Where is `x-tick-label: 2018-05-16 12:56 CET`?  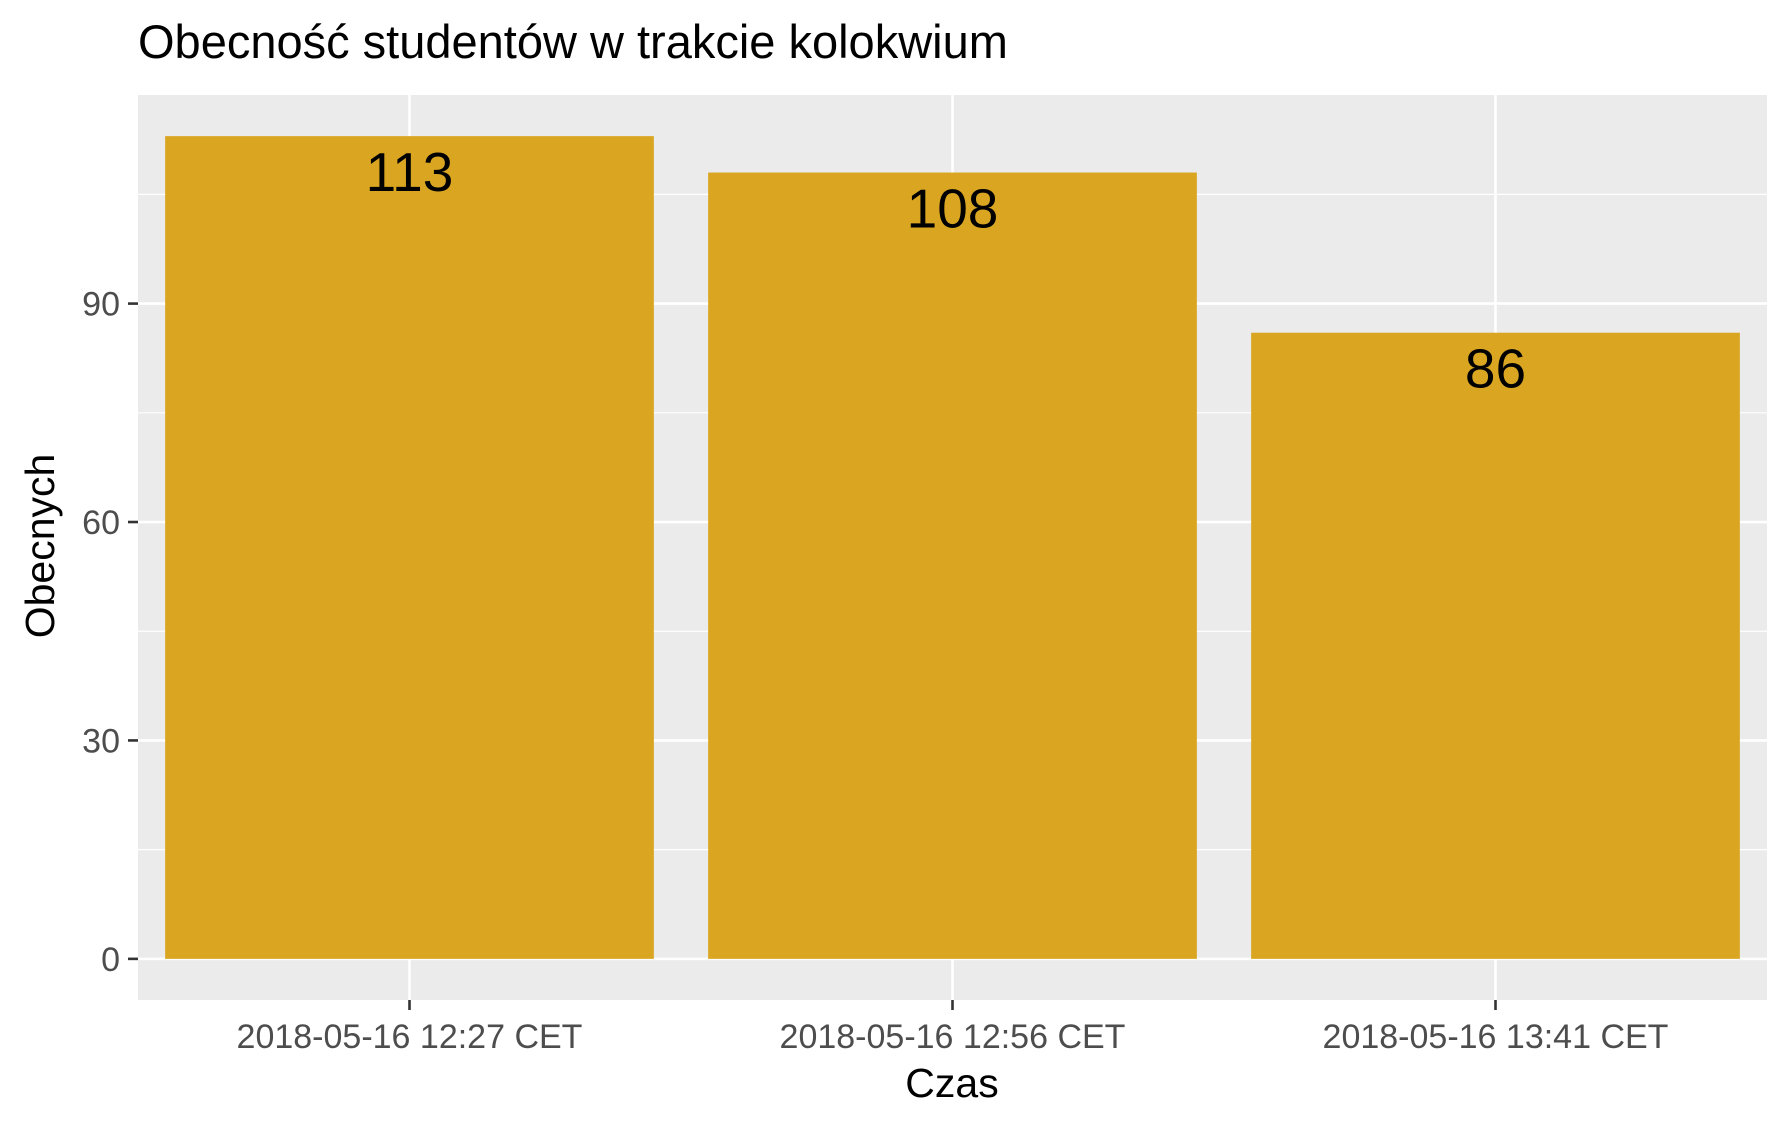
x-tick-label: 2018-05-16 12:56 CET is located at coordinates (953, 1037).